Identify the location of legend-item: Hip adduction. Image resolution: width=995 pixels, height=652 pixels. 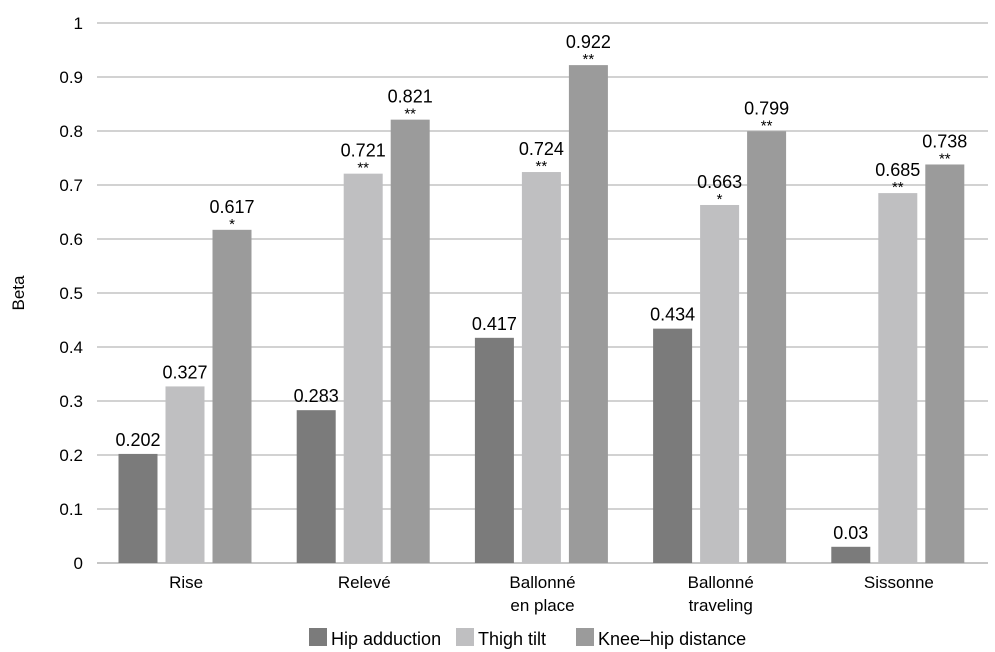
(375, 638).